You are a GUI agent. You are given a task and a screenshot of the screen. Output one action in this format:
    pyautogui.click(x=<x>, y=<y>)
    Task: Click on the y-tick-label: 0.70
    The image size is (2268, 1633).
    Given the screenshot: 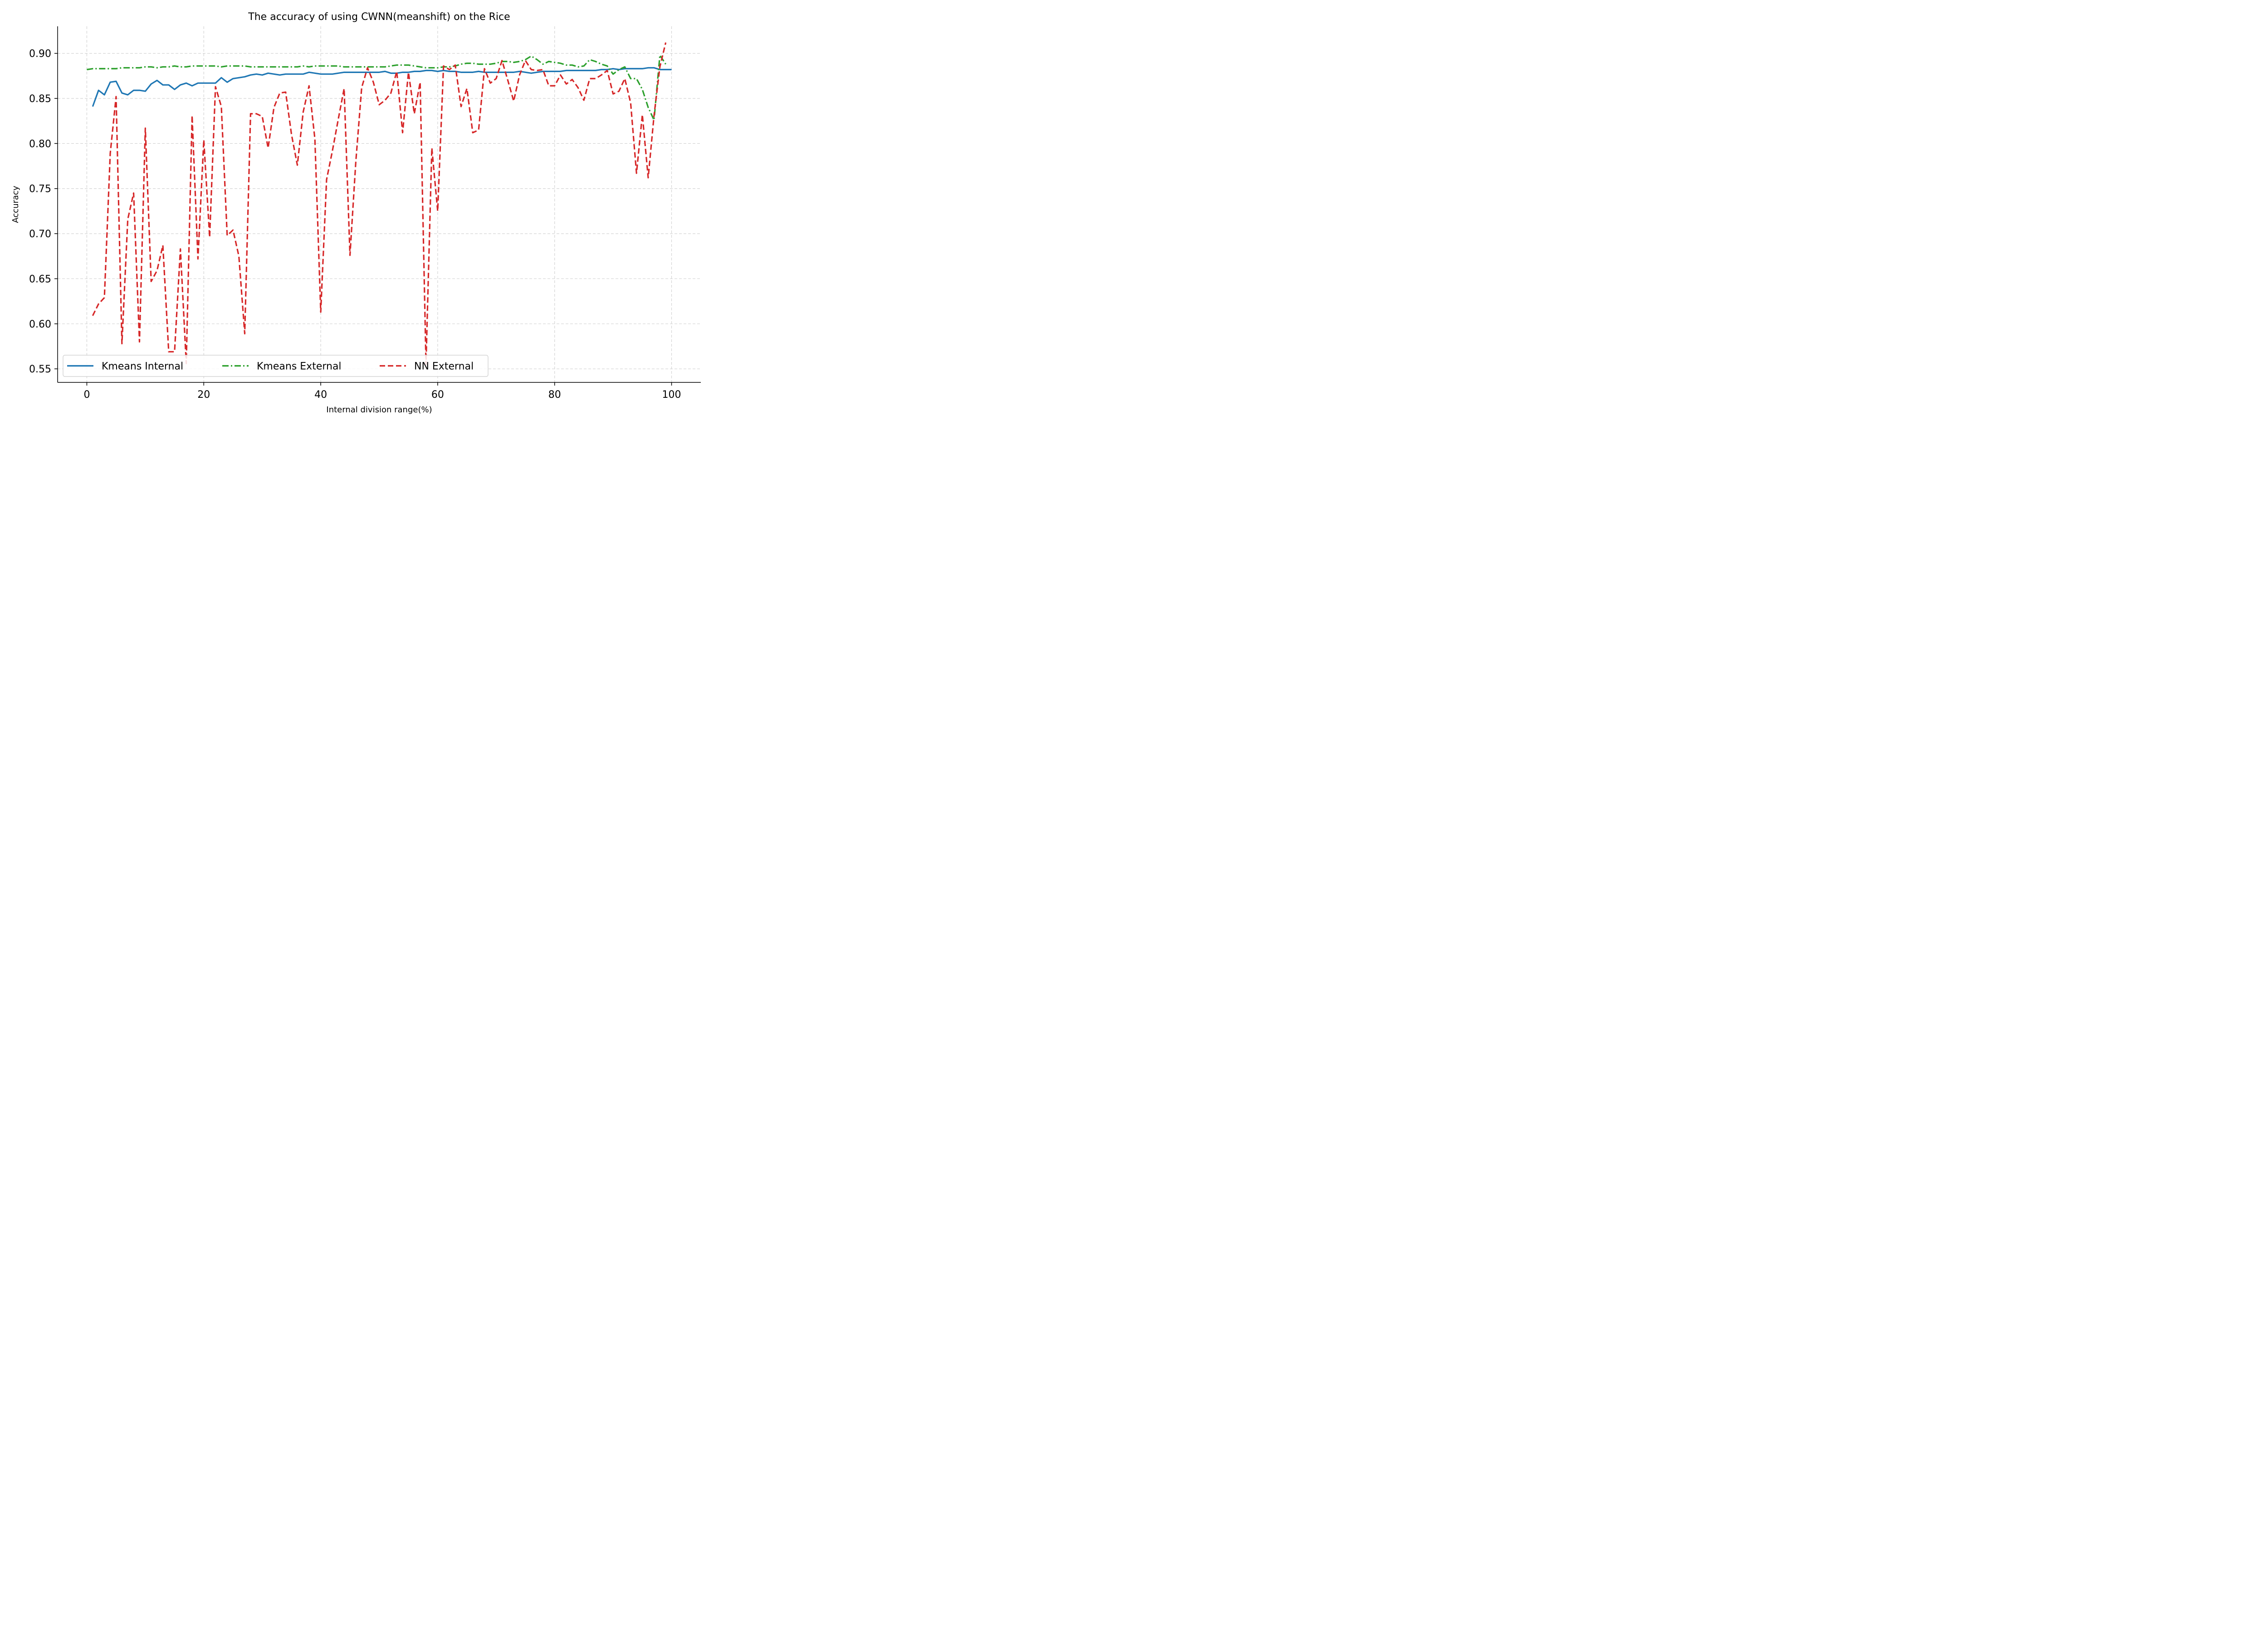 What is the action you would take?
    pyautogui.click(x=40, y=234)
    